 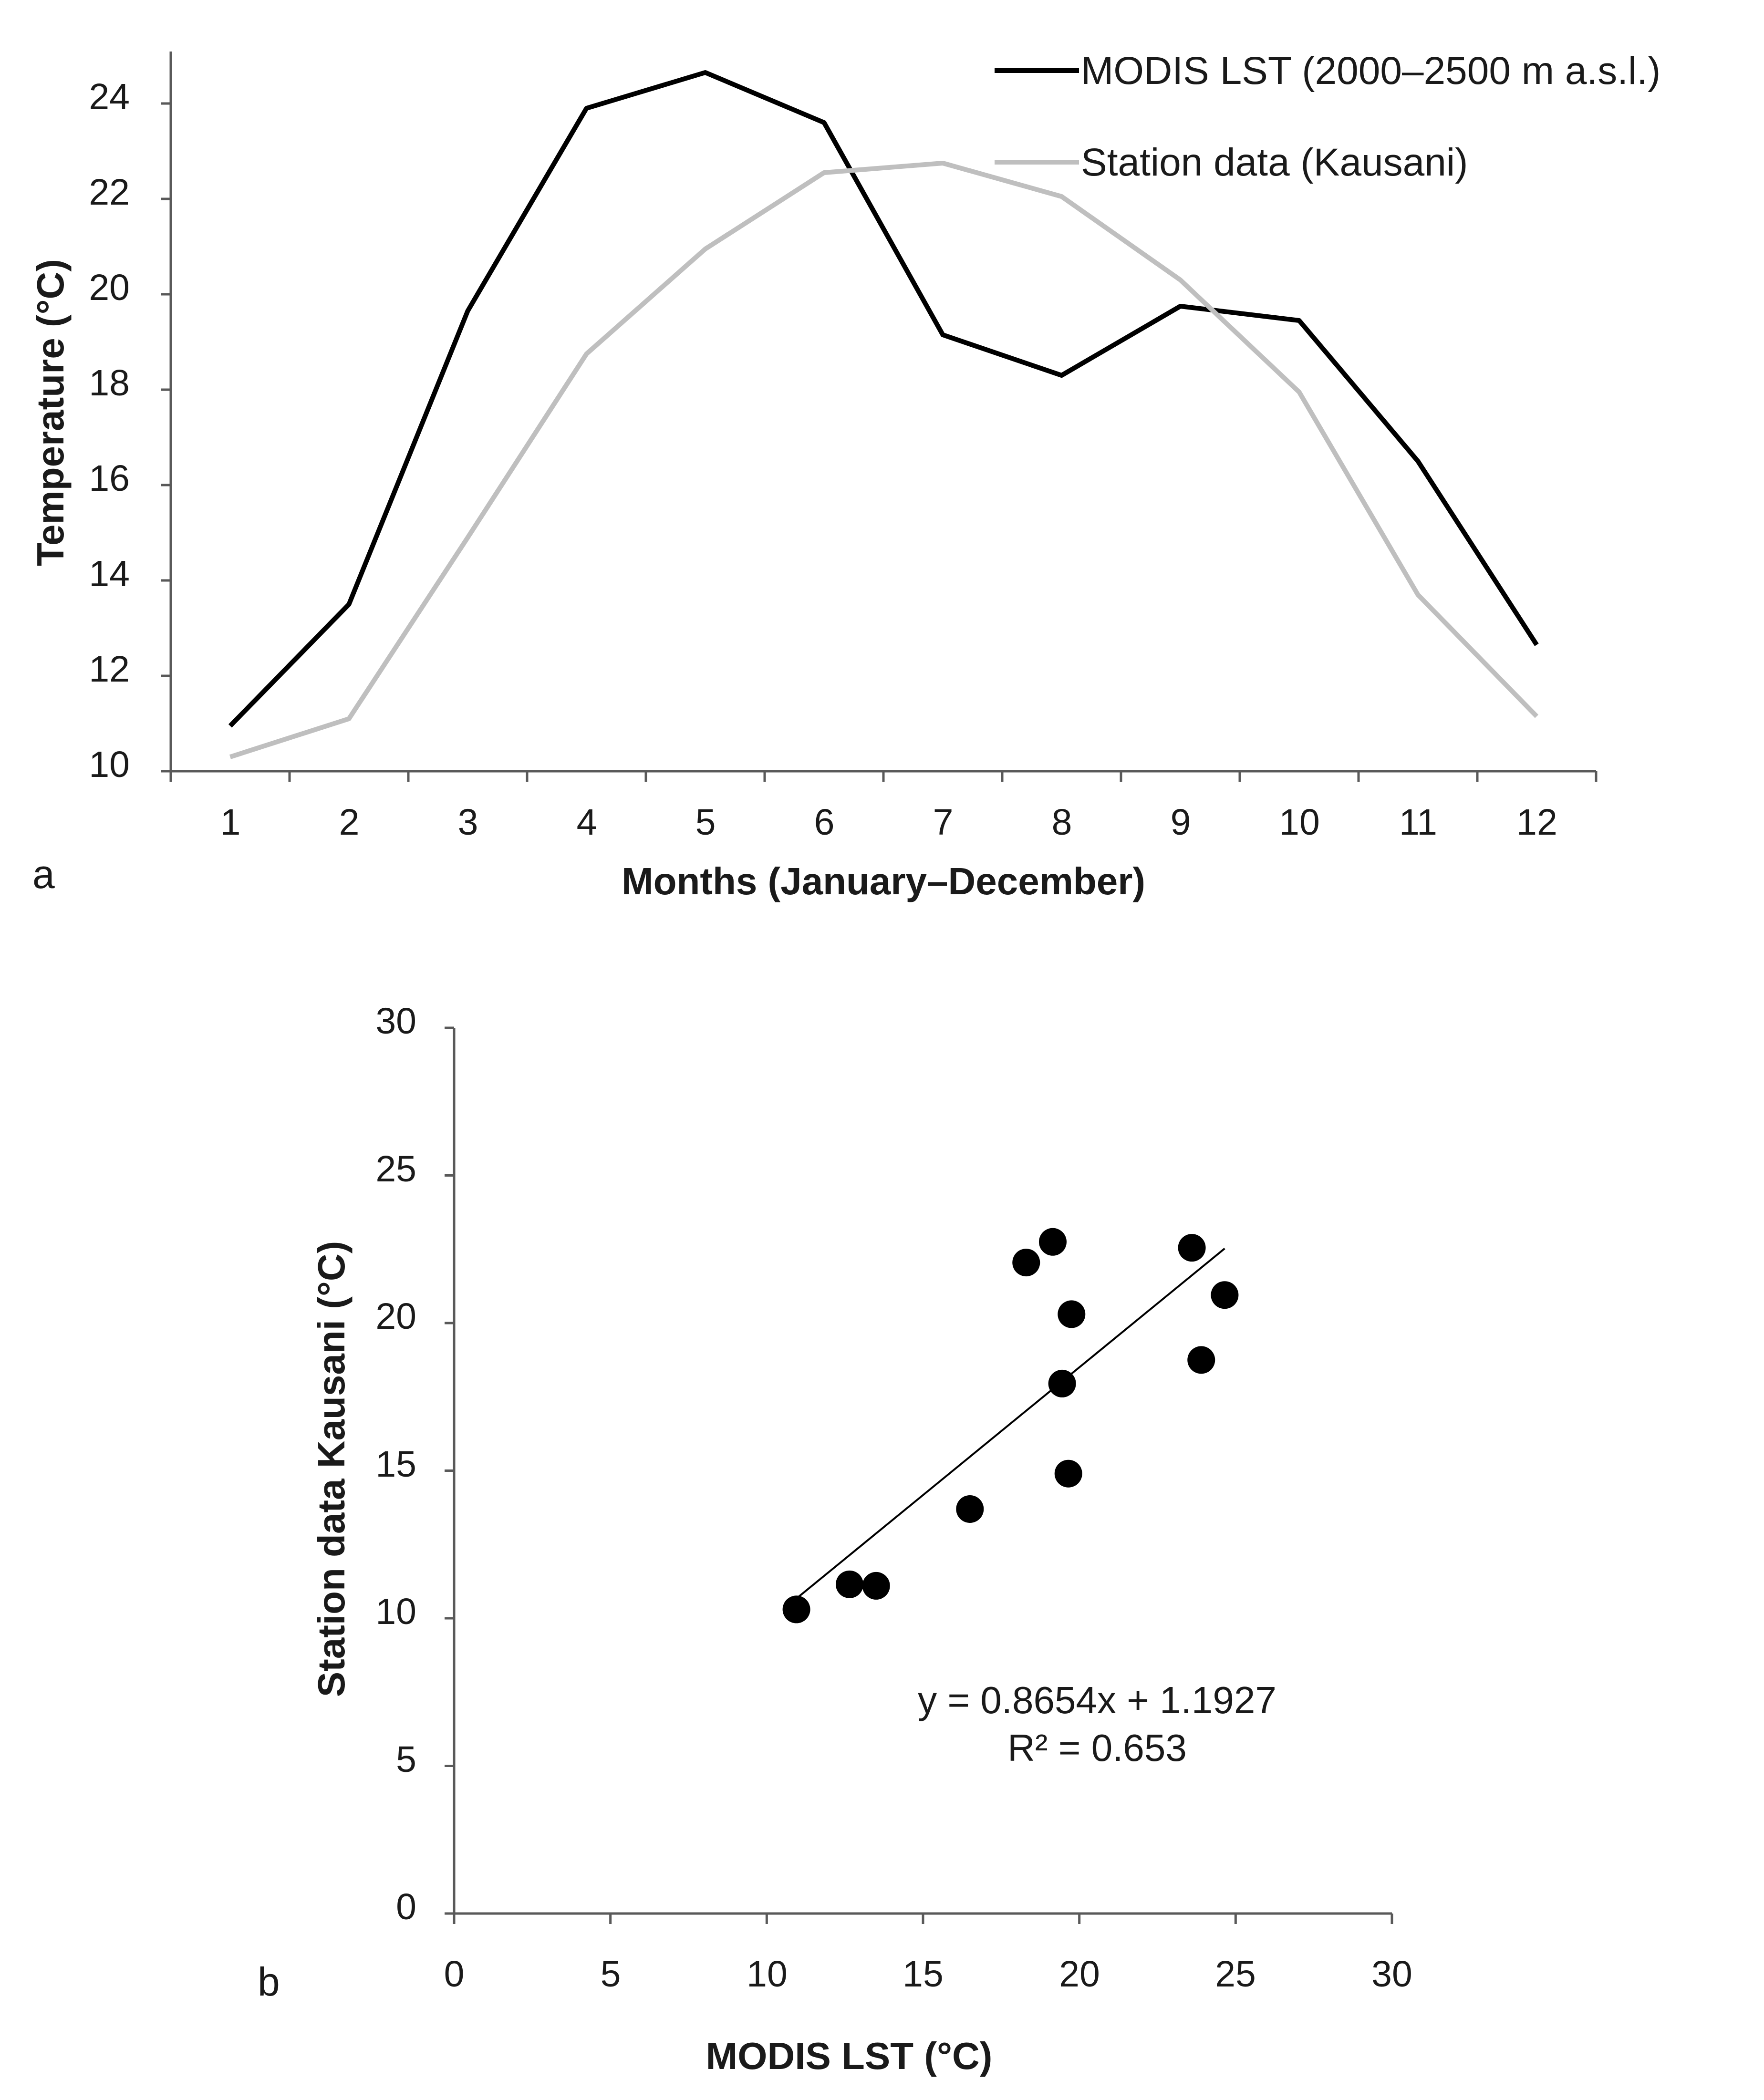 What do you see at coordinates (109, 192) in the screenshot?
I see `panel-a-y-tick-label: 22` at bounding box center [109, 192].